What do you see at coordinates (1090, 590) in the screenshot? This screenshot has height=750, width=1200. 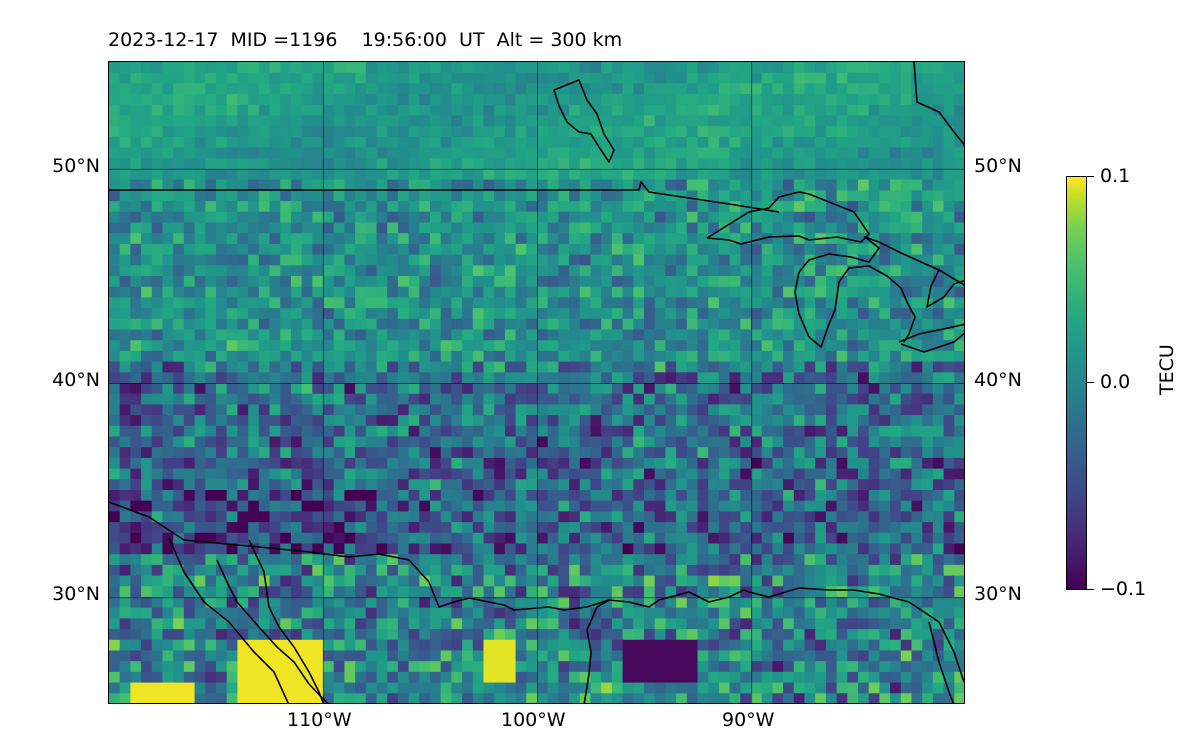 I see `colorbar-tick-min` at bounding box center [1090, 590].